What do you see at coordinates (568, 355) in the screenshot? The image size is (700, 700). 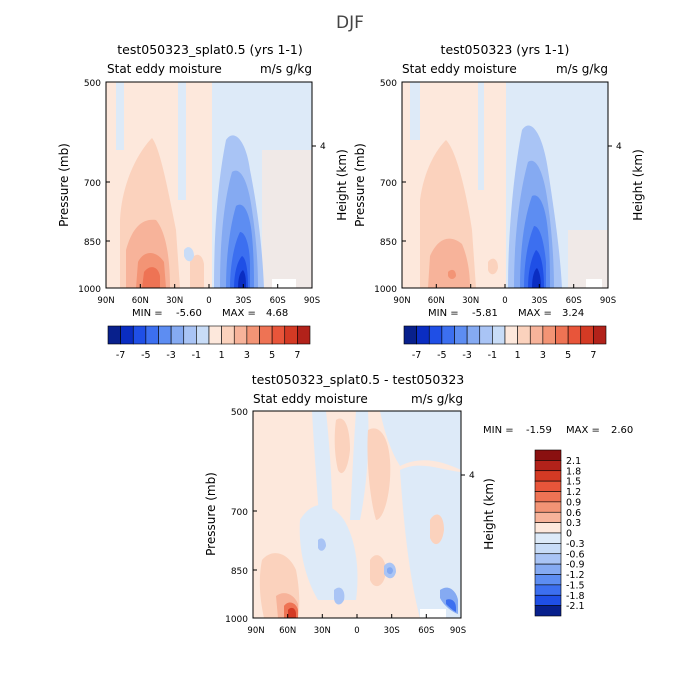 I see `panel-2-colorbar-label: 5` at bounding box center [568, 355].